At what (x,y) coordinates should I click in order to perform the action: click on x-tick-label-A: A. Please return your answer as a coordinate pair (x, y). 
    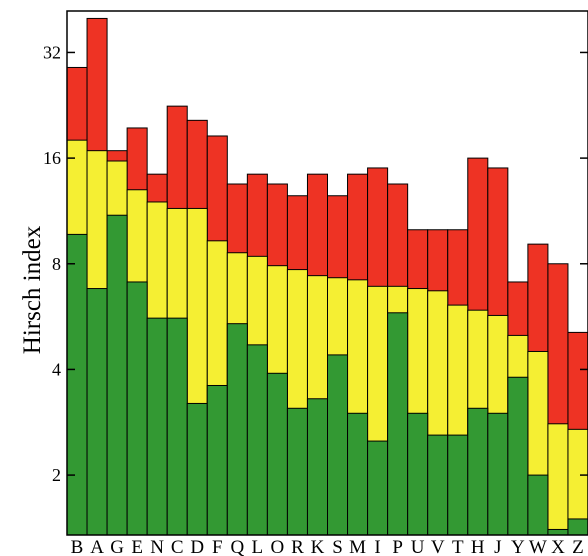
    Looking at the image, I should click on (97, 546).